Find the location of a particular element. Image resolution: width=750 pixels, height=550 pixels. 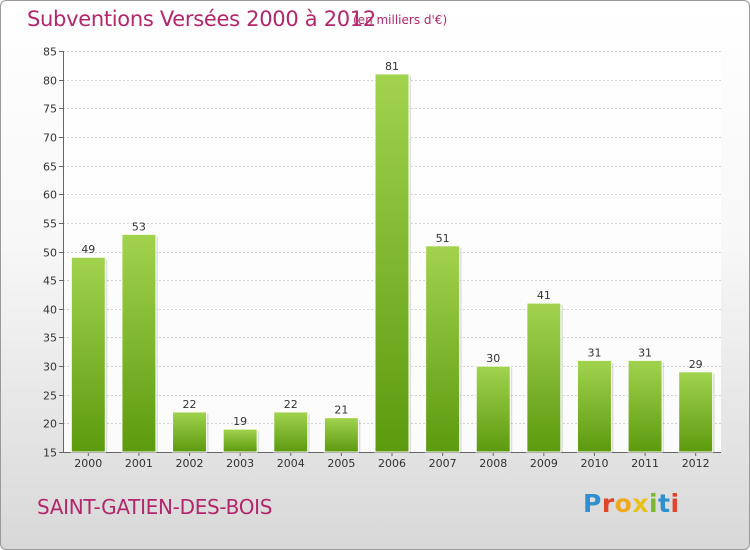

x-tick-label: 2006 is located at coordinates (392, 463).